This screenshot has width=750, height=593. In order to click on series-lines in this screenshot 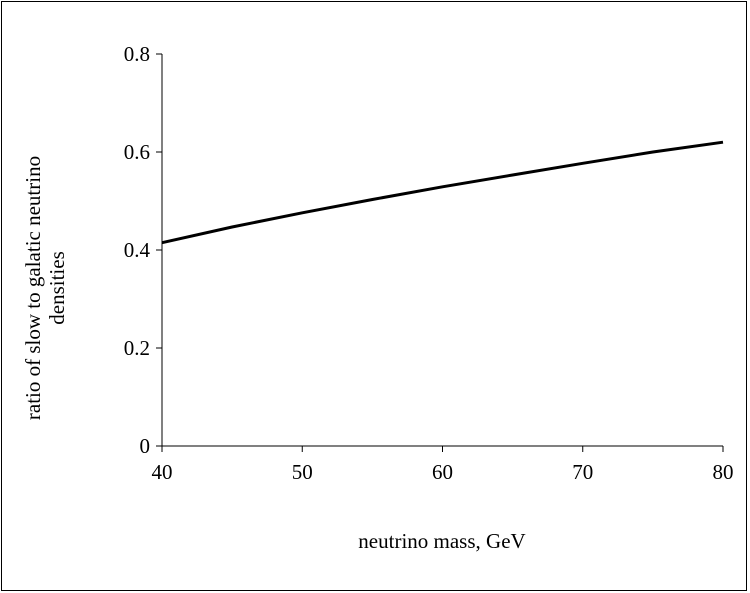, I will do `click(442, 192)`.